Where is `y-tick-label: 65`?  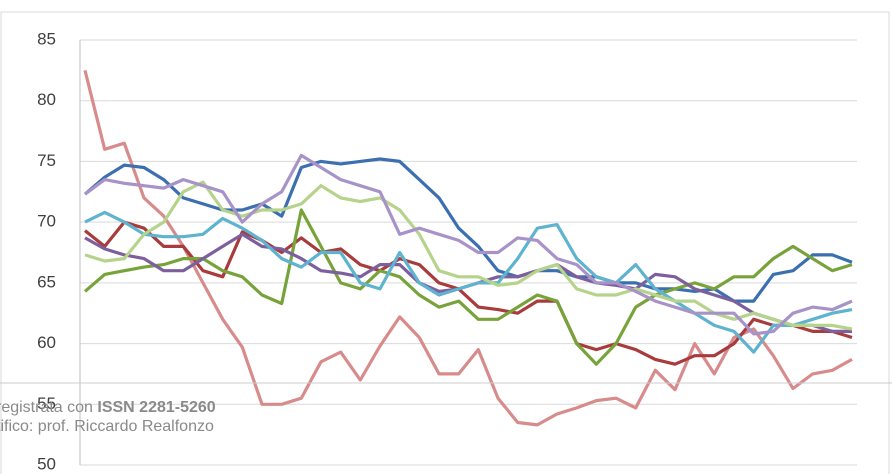
y-tick-label: 65 is located at coordinates (46, 281).